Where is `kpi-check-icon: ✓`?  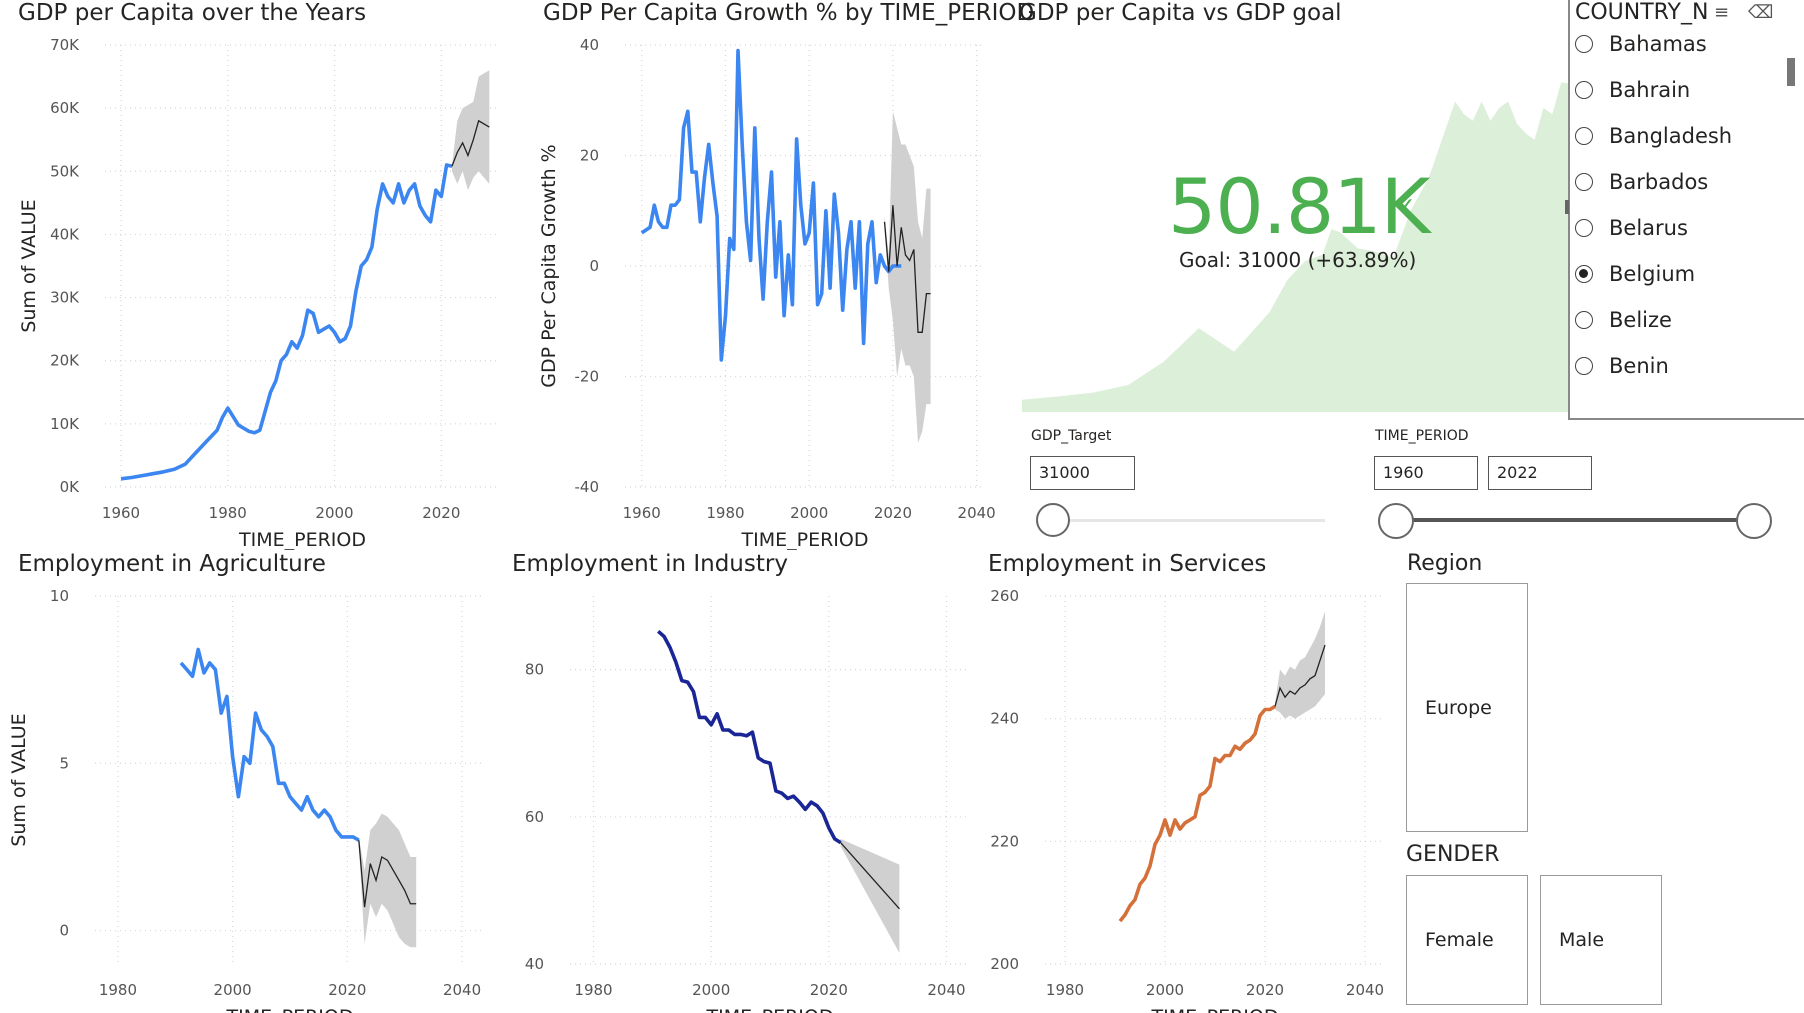 kpi-check-icon: ✓ is located at coordinates (1406, 206).